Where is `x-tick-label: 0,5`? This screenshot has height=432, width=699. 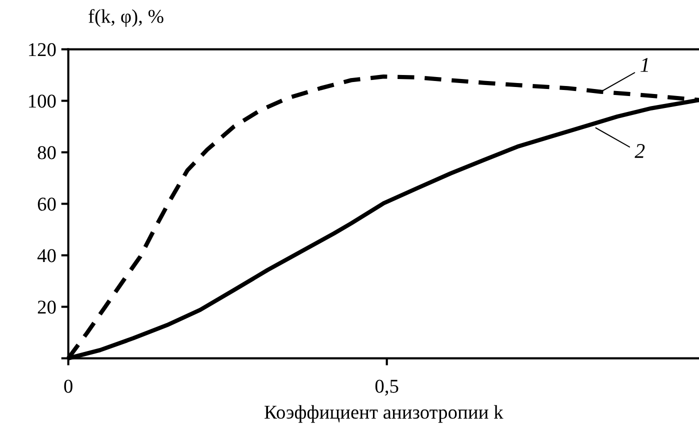
x-tick-label: 0,5 is located at coordinates (386, 388).